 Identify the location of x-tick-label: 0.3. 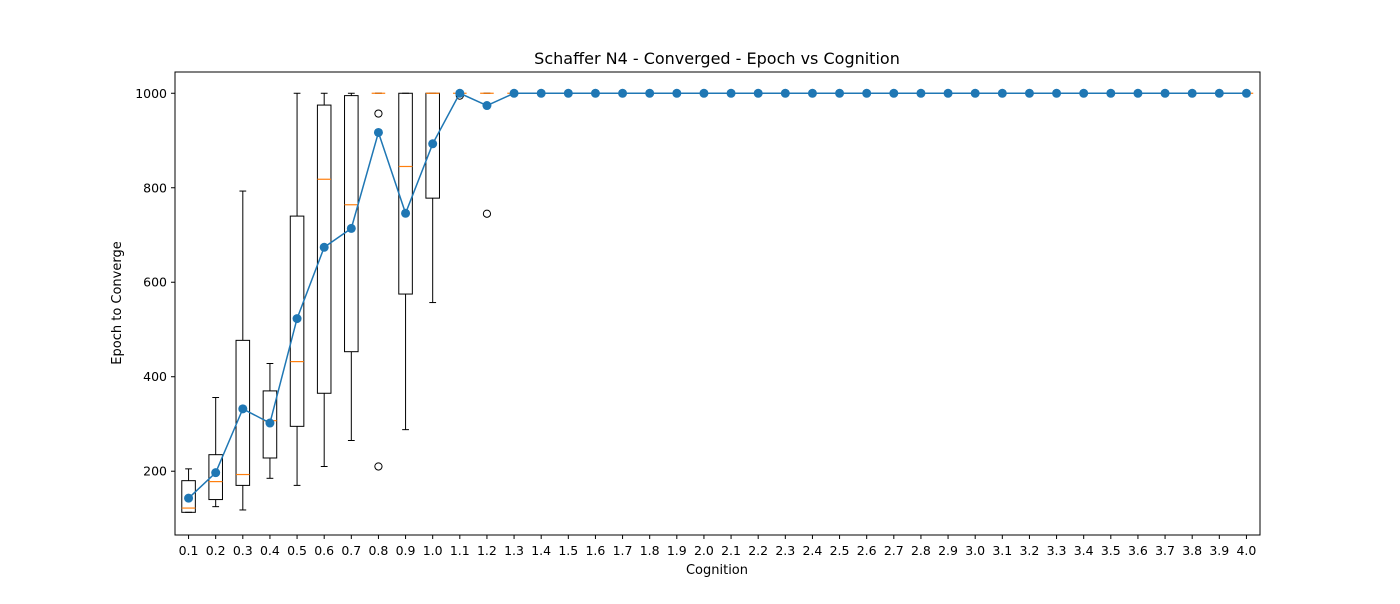
(243, 550).